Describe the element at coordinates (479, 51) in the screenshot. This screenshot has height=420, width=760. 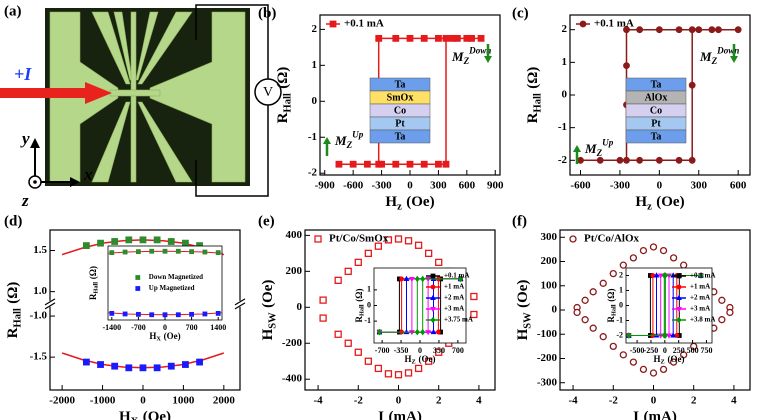
I see `annotation-part: Down` at that location.